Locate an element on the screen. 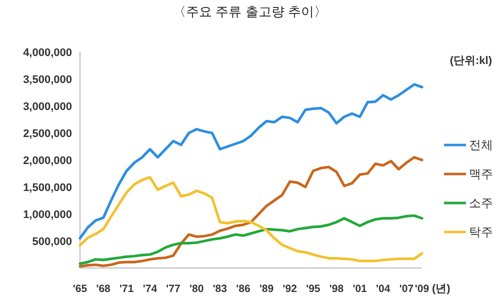 Image resolution: width=500 pixels, height=306 pixels. x-tick-label: '92 is located at coordinates (290, 289).